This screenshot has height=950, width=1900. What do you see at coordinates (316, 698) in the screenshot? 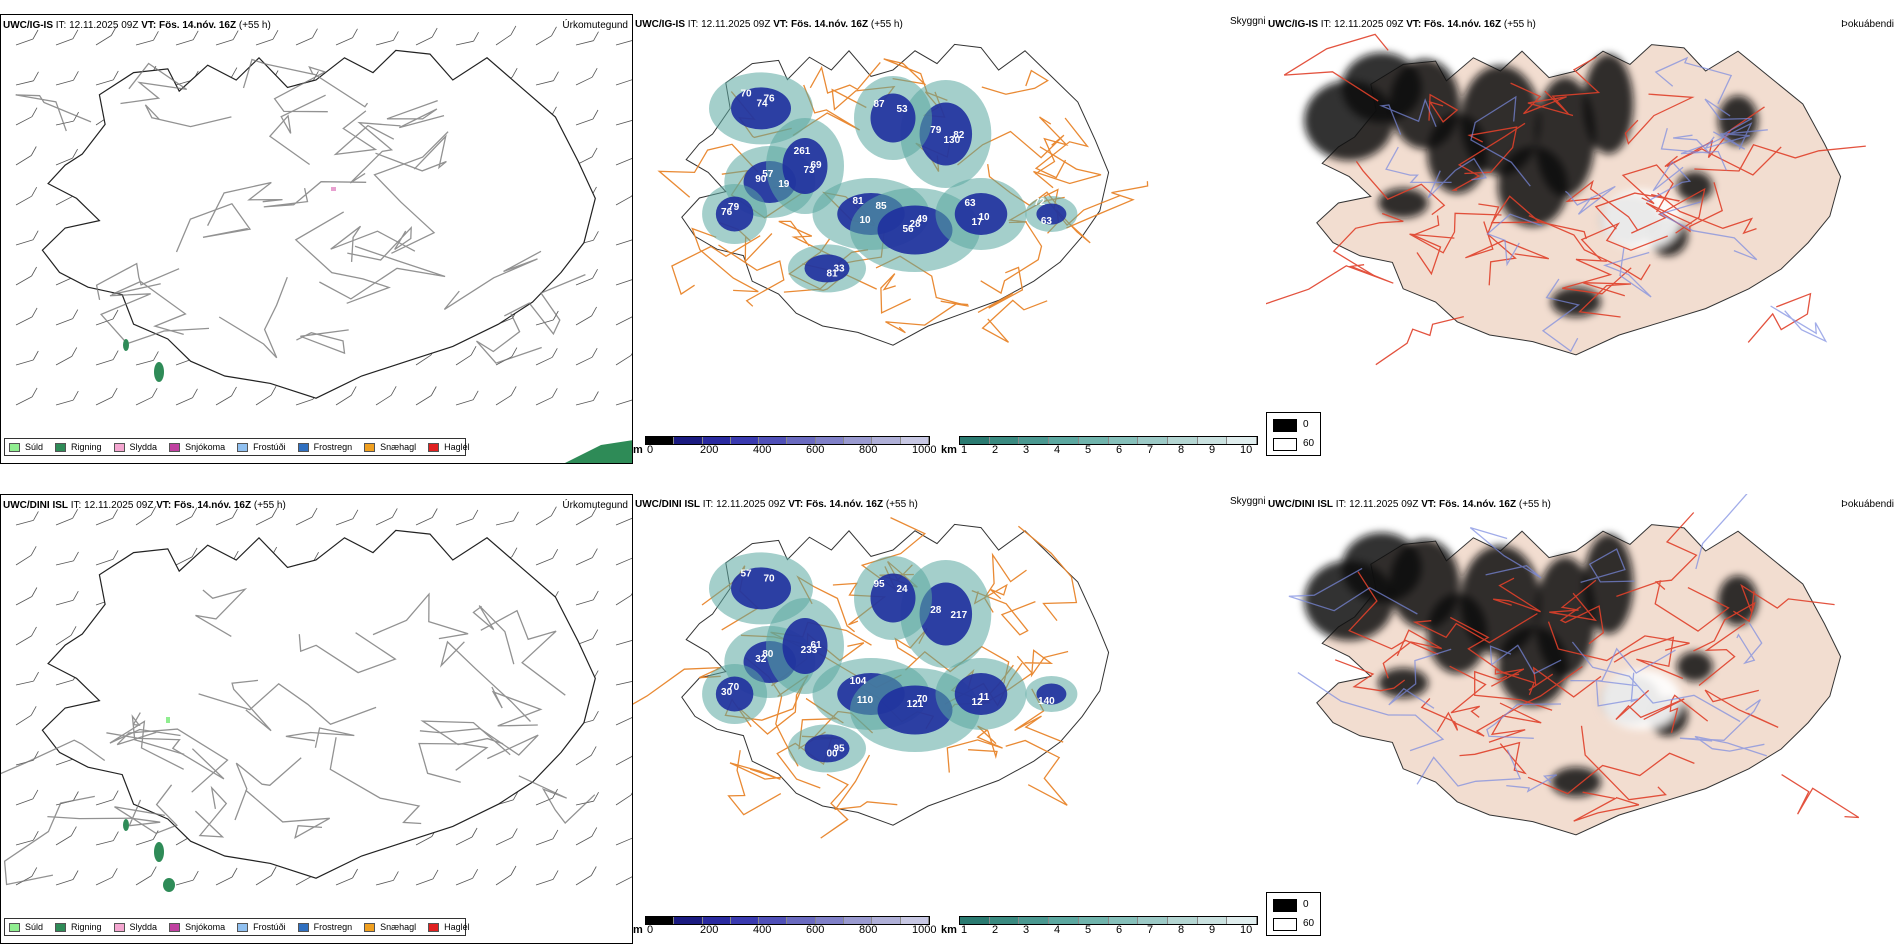
I see `precip-type-map` at bounding box center [316, 698].